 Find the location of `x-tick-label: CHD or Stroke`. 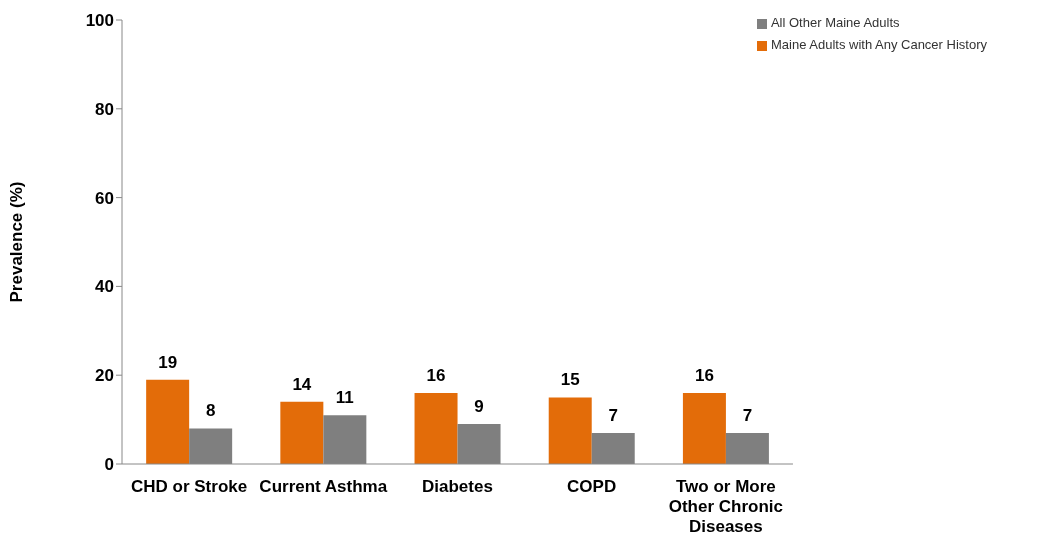

x-tick-label: CHD or Stroke is located at coordinates (189, 486).